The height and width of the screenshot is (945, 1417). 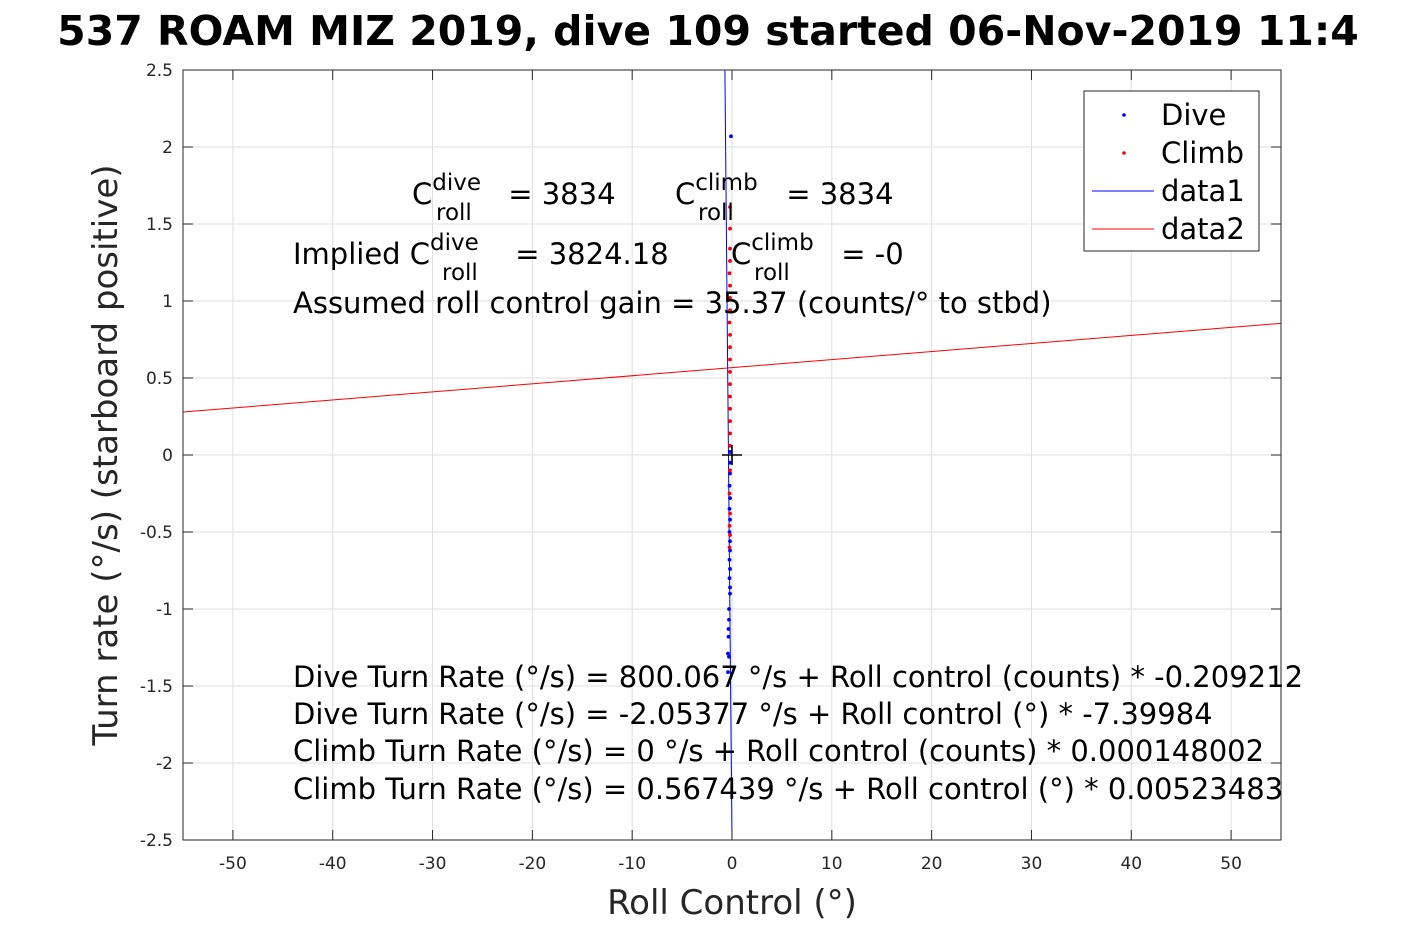 What do you see at coordinates (460, 273) in the screenshot?
I see `implied-dive-sub: roll` at bounding box center [460, 273].